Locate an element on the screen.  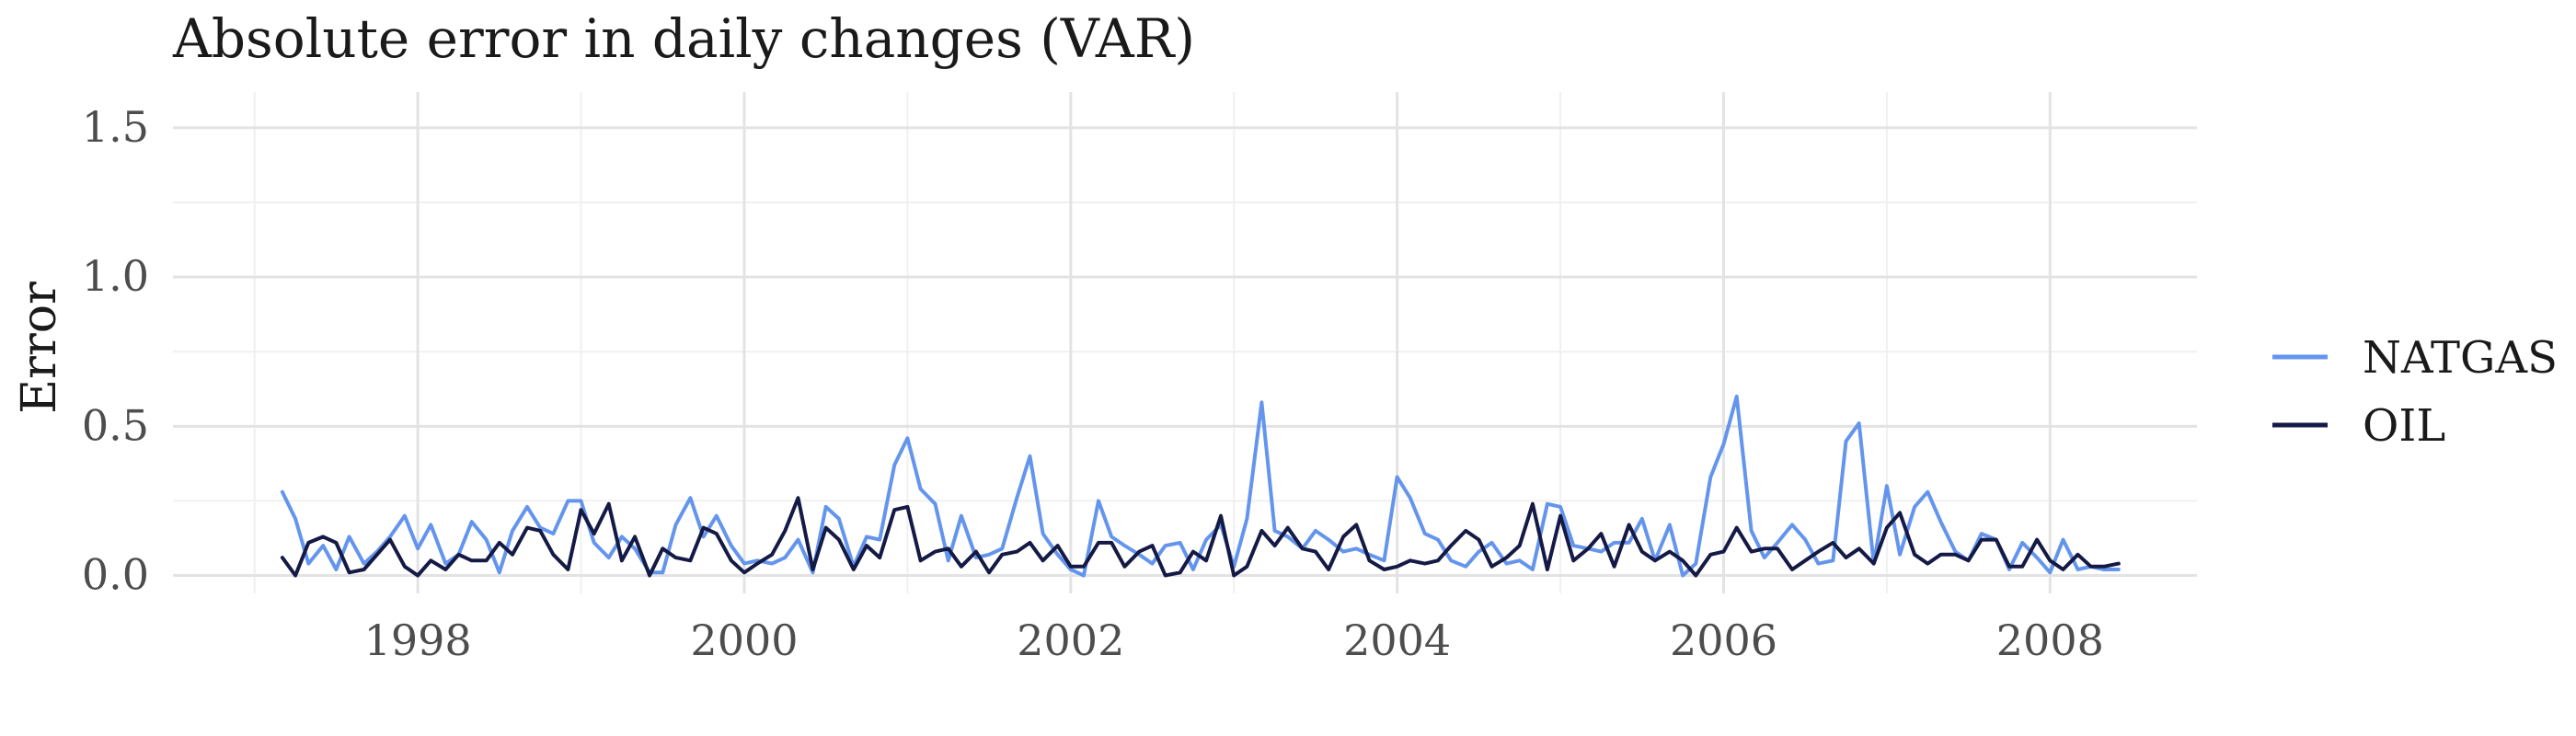
legend-label-natgas: NATGAS is located at coordinates (2460, 358).